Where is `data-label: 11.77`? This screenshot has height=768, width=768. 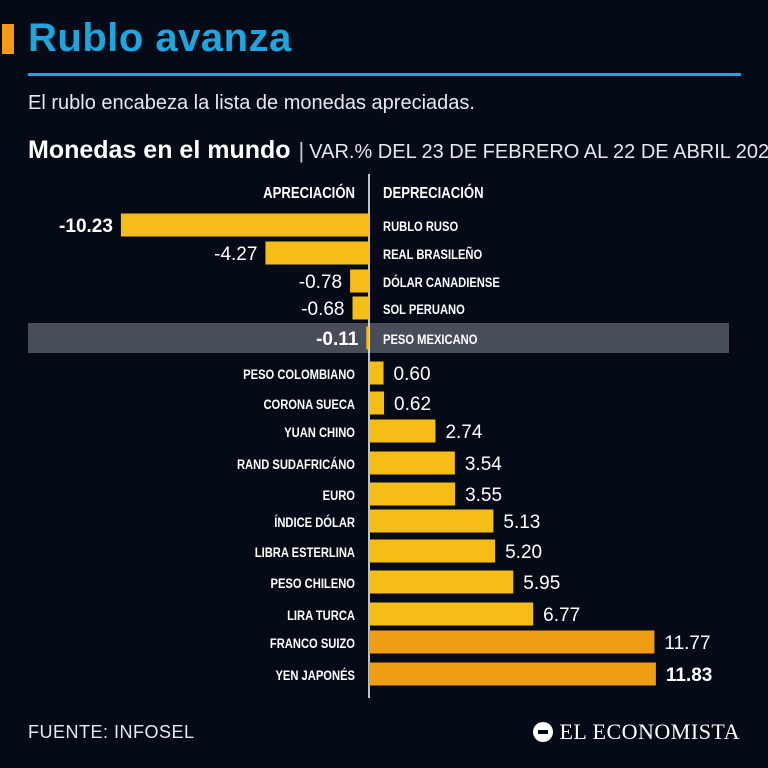
data-label: 11.77 is located at coordinates (687, 643).